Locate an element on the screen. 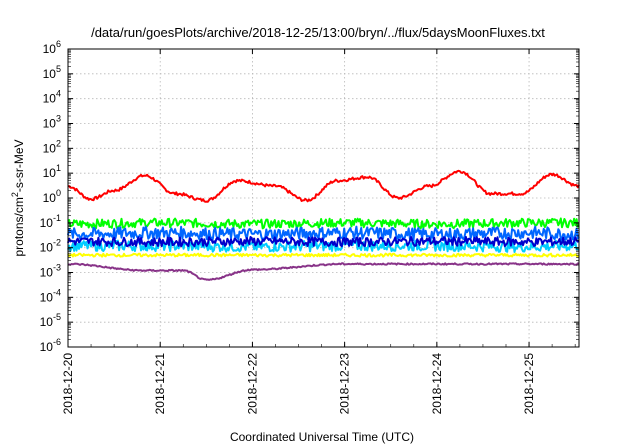 This screenshot has width=640, height=448. y-tick-label-exp: -3 is located at coordinates (57, 268).